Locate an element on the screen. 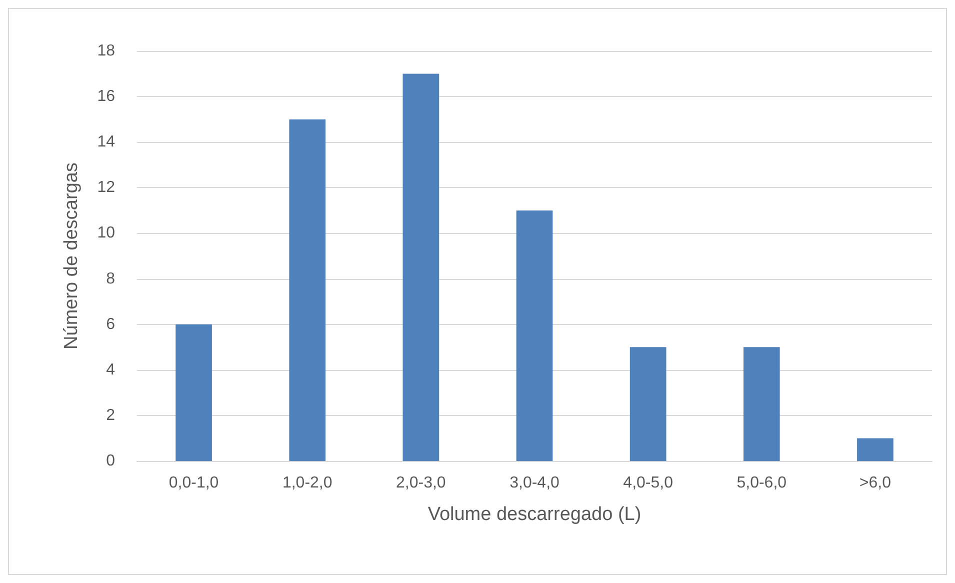 The height and width of the screenshot is (583, 955). y-tick-label: 6 is located at coordinates (111, 324).